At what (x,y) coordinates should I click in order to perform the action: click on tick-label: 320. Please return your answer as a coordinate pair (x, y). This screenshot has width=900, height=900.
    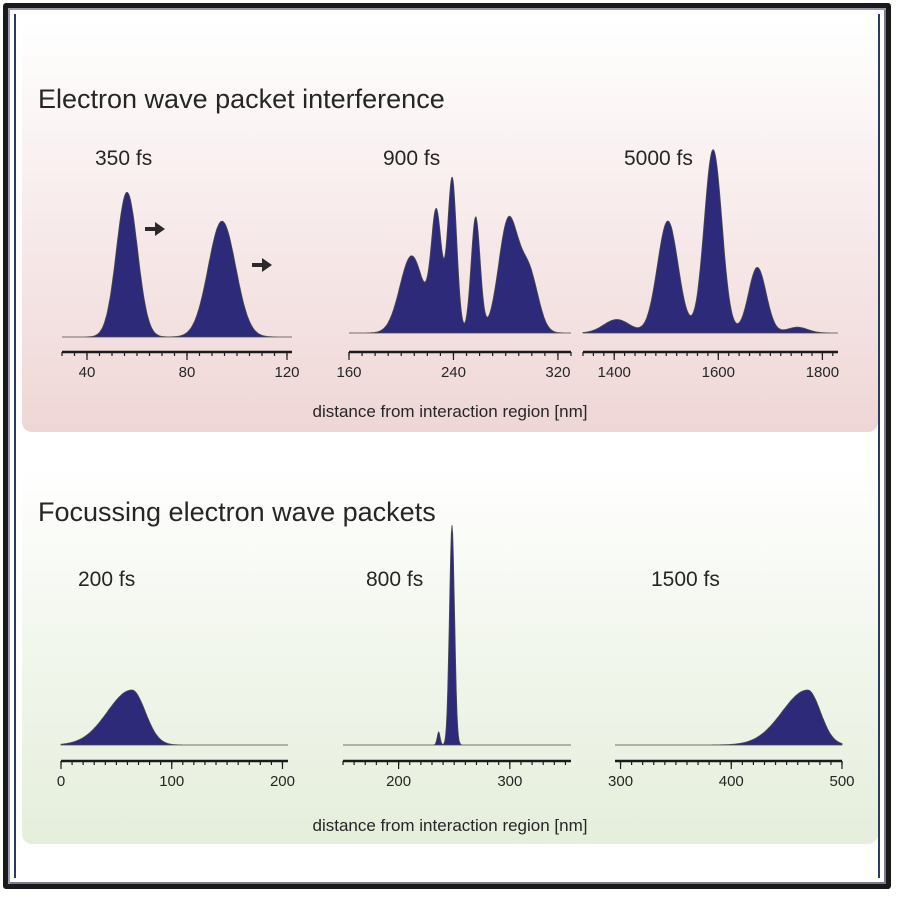
    Looking at the image, I should click on (557, 372).